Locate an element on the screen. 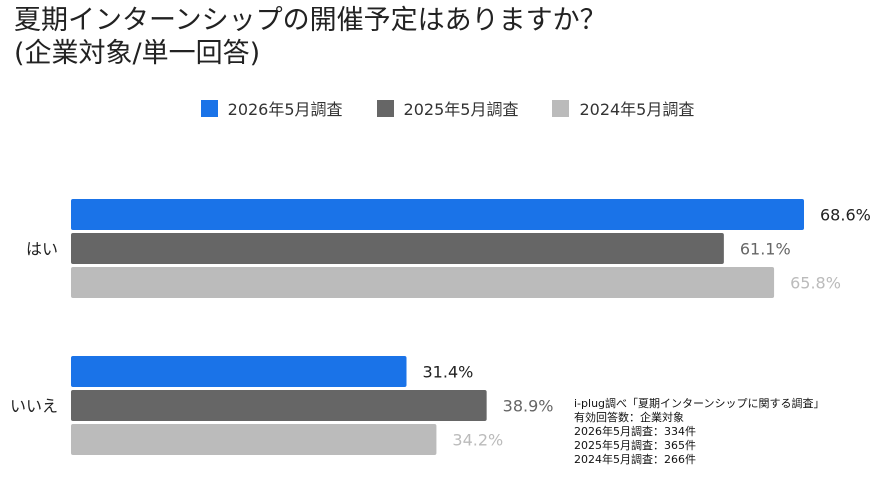  bar-2025-yes is located at coordinates (397, 248).